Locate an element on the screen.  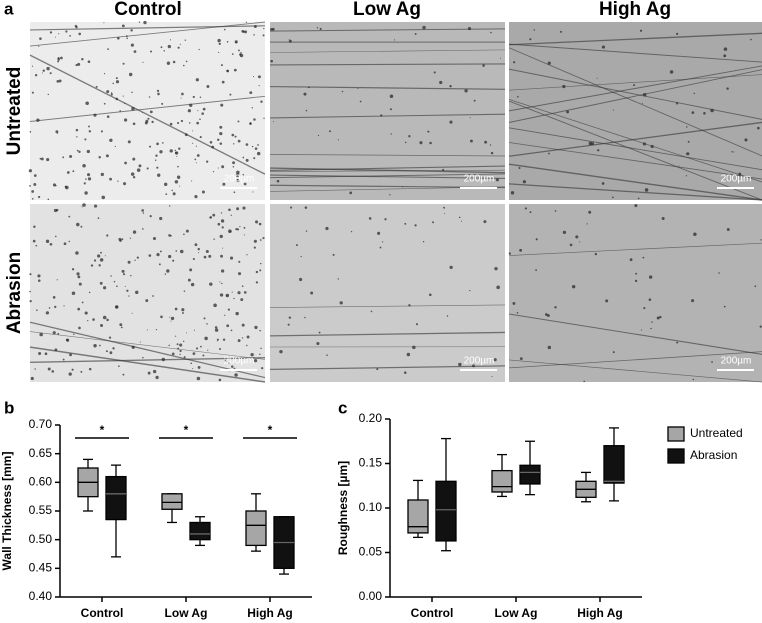
y-tick-label: 0.45 is located at coordinates (41, 568).